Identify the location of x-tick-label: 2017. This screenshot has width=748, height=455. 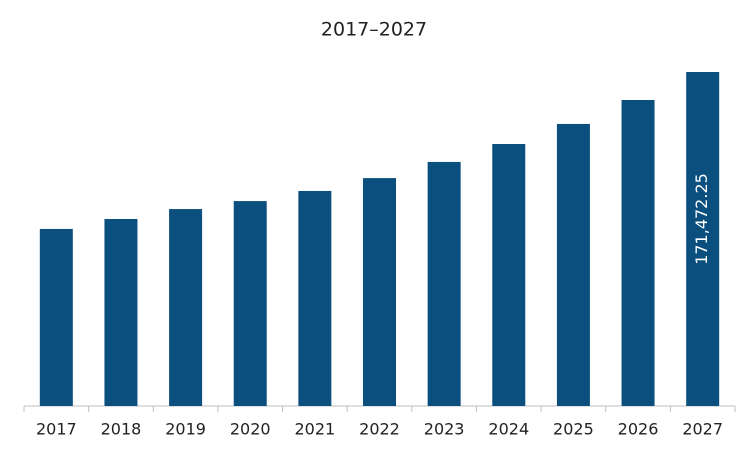
(56, 429).